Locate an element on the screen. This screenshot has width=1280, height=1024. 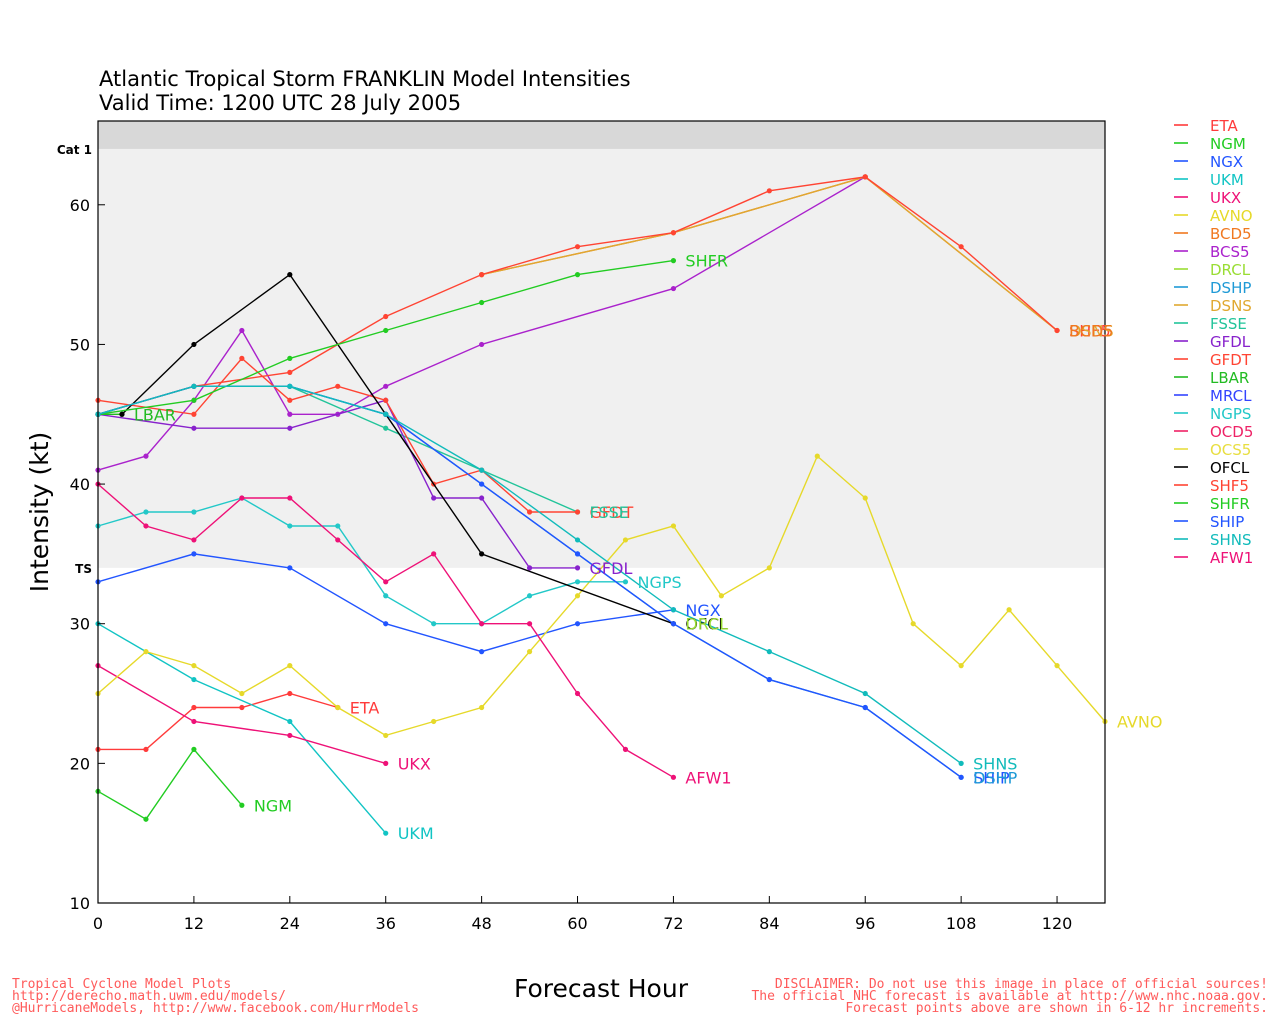
x-tick-label: 48 is located at coordinates (481, 923).